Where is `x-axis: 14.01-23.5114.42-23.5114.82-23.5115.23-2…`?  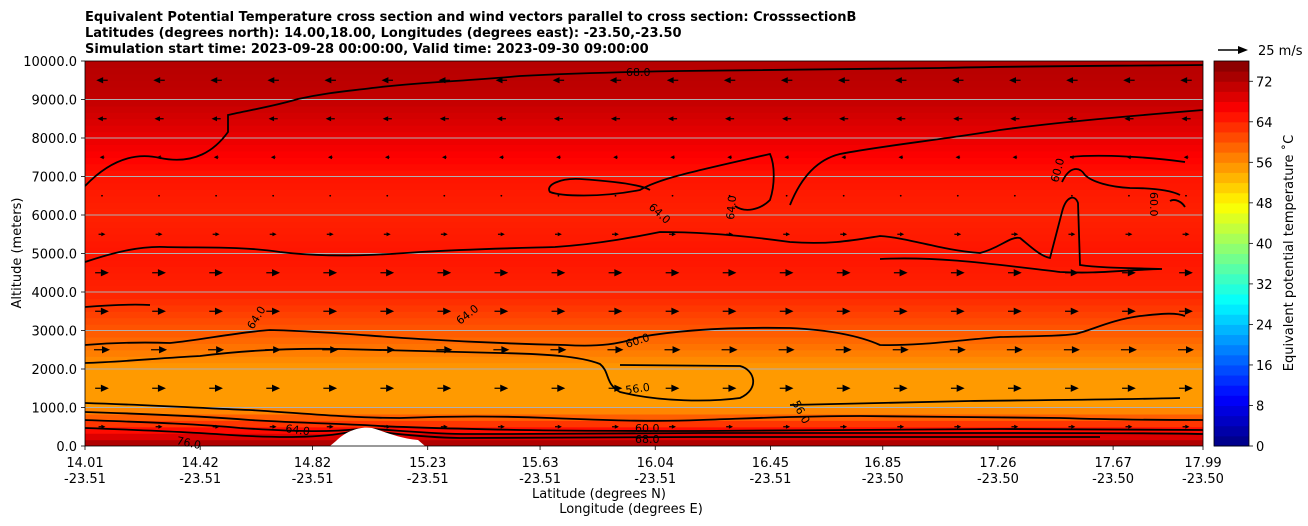 x-axis: 14.01-23.5114.42-23.5114.82-23.5115.23-2… is located at coordinates (644, 466).